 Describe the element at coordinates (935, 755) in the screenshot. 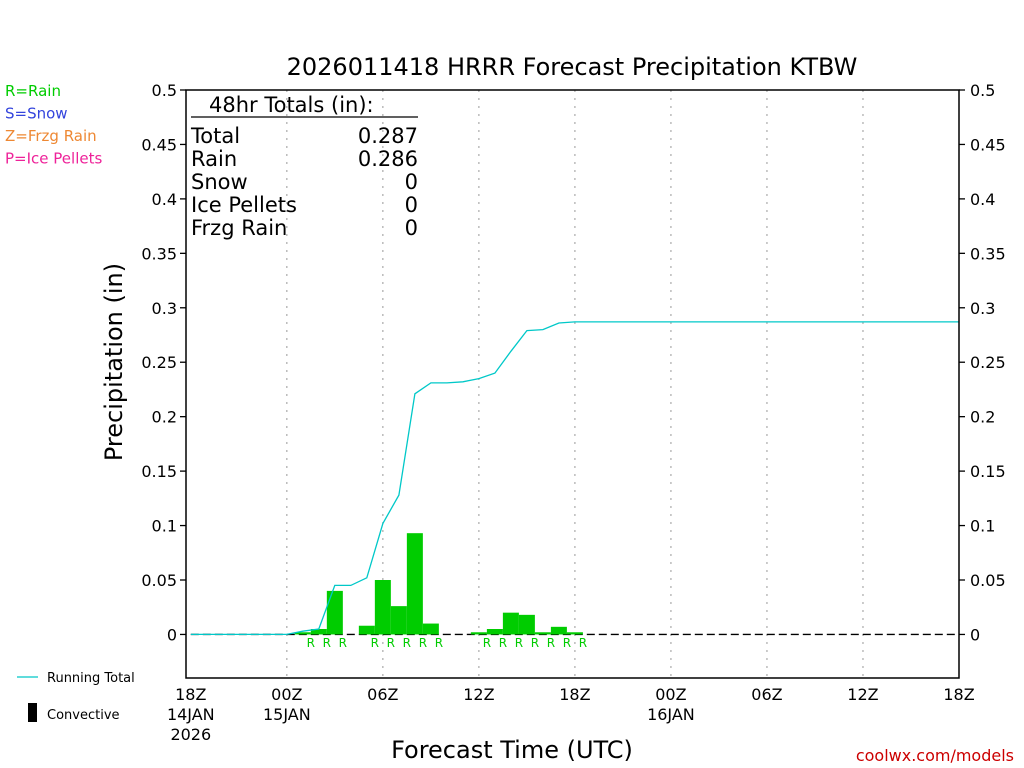

I see `credit-text: coolwx.com/models` at that location.